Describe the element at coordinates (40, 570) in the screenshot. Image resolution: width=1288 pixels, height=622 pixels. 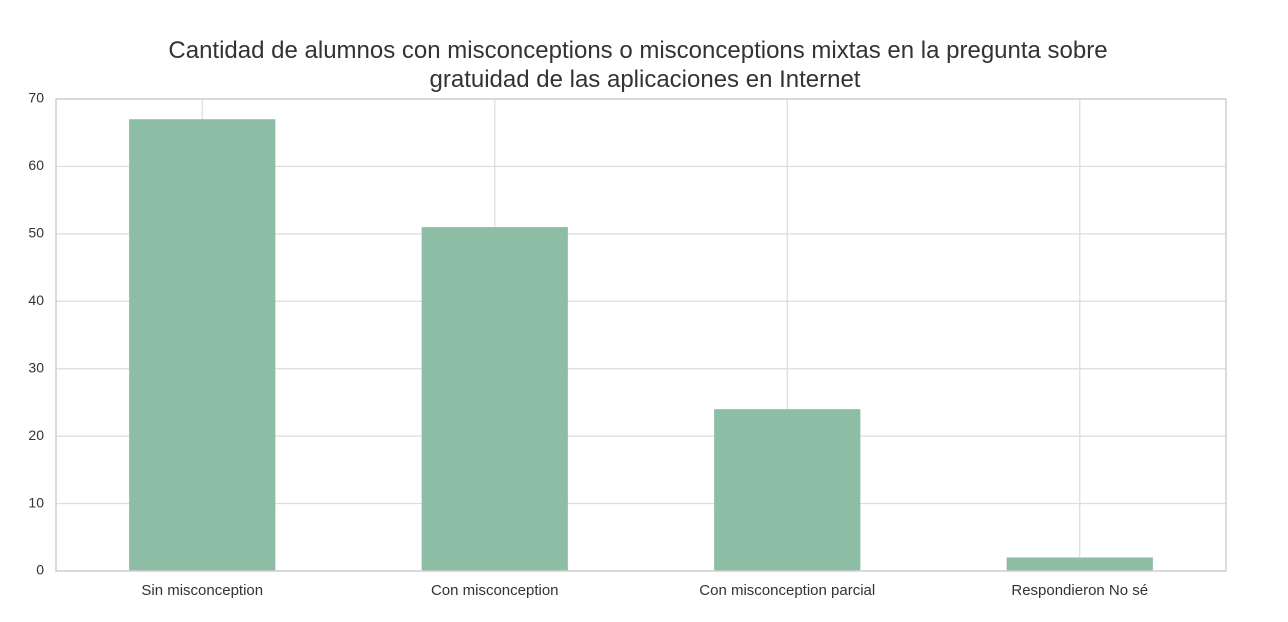
I see `y-tick-label: 0` at that location.